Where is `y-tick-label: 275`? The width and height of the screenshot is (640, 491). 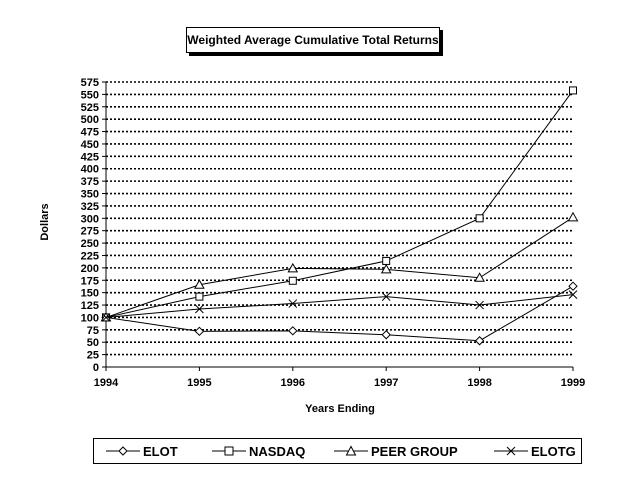
y-tick-label: 275 is located at coordinates (90, 232).